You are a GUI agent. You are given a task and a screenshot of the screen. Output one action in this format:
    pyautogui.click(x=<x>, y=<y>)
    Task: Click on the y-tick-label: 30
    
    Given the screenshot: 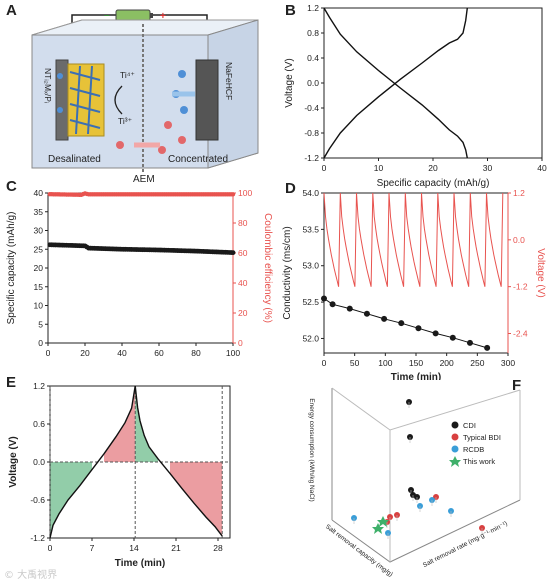 What is the action you would take?
    pyautogui.click(x=39, y=231)
    